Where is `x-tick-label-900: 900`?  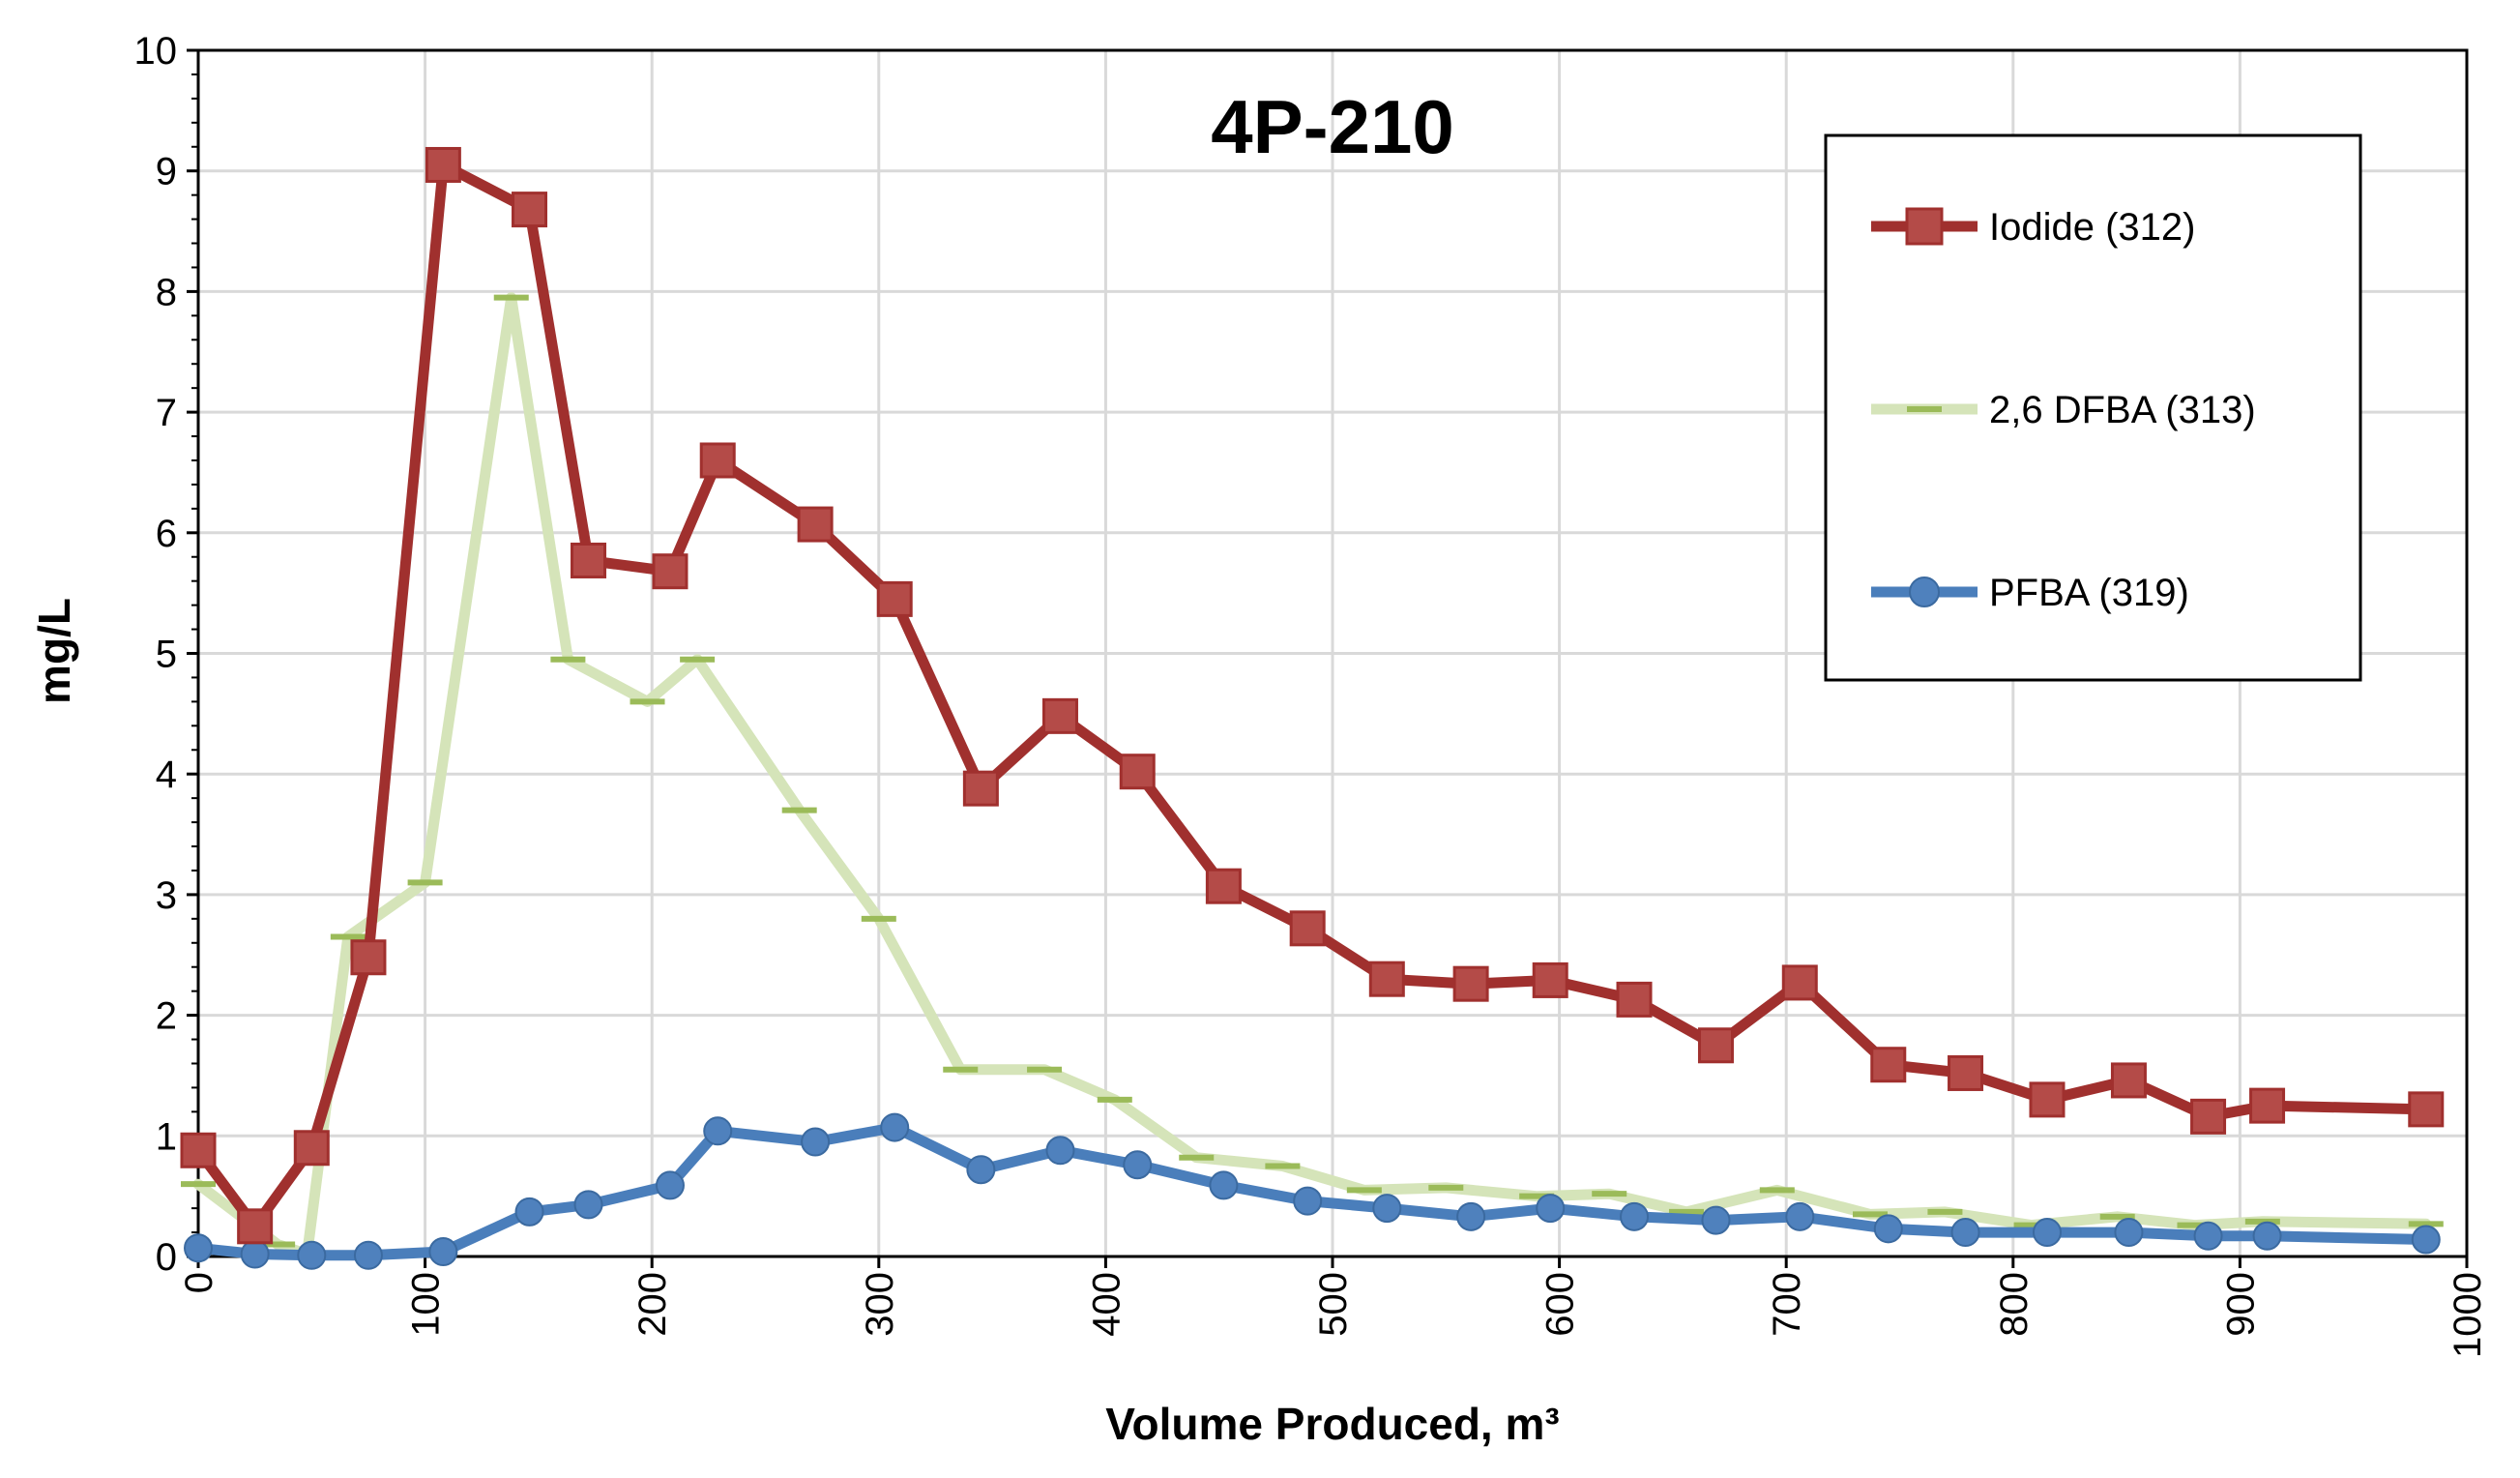 x-tick-label-900: 900 is located at coordinates (2240, 1304).